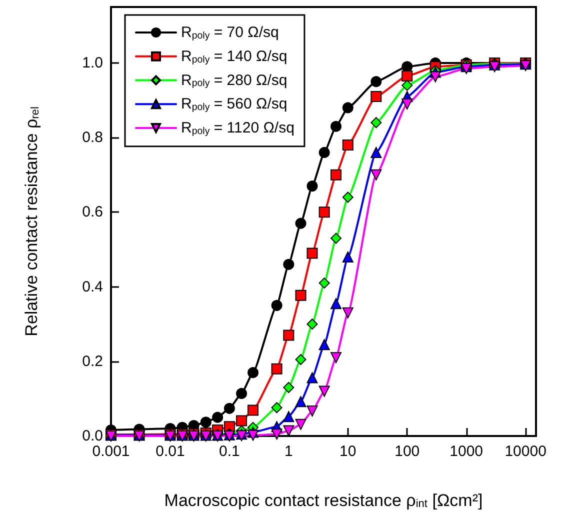 The width and height of the screenshot is (573, 526). Describe the element at coordinates (32, 221) in the screenshot. I see `y-axis-title: Relative contact resistance ρrel` at that location.